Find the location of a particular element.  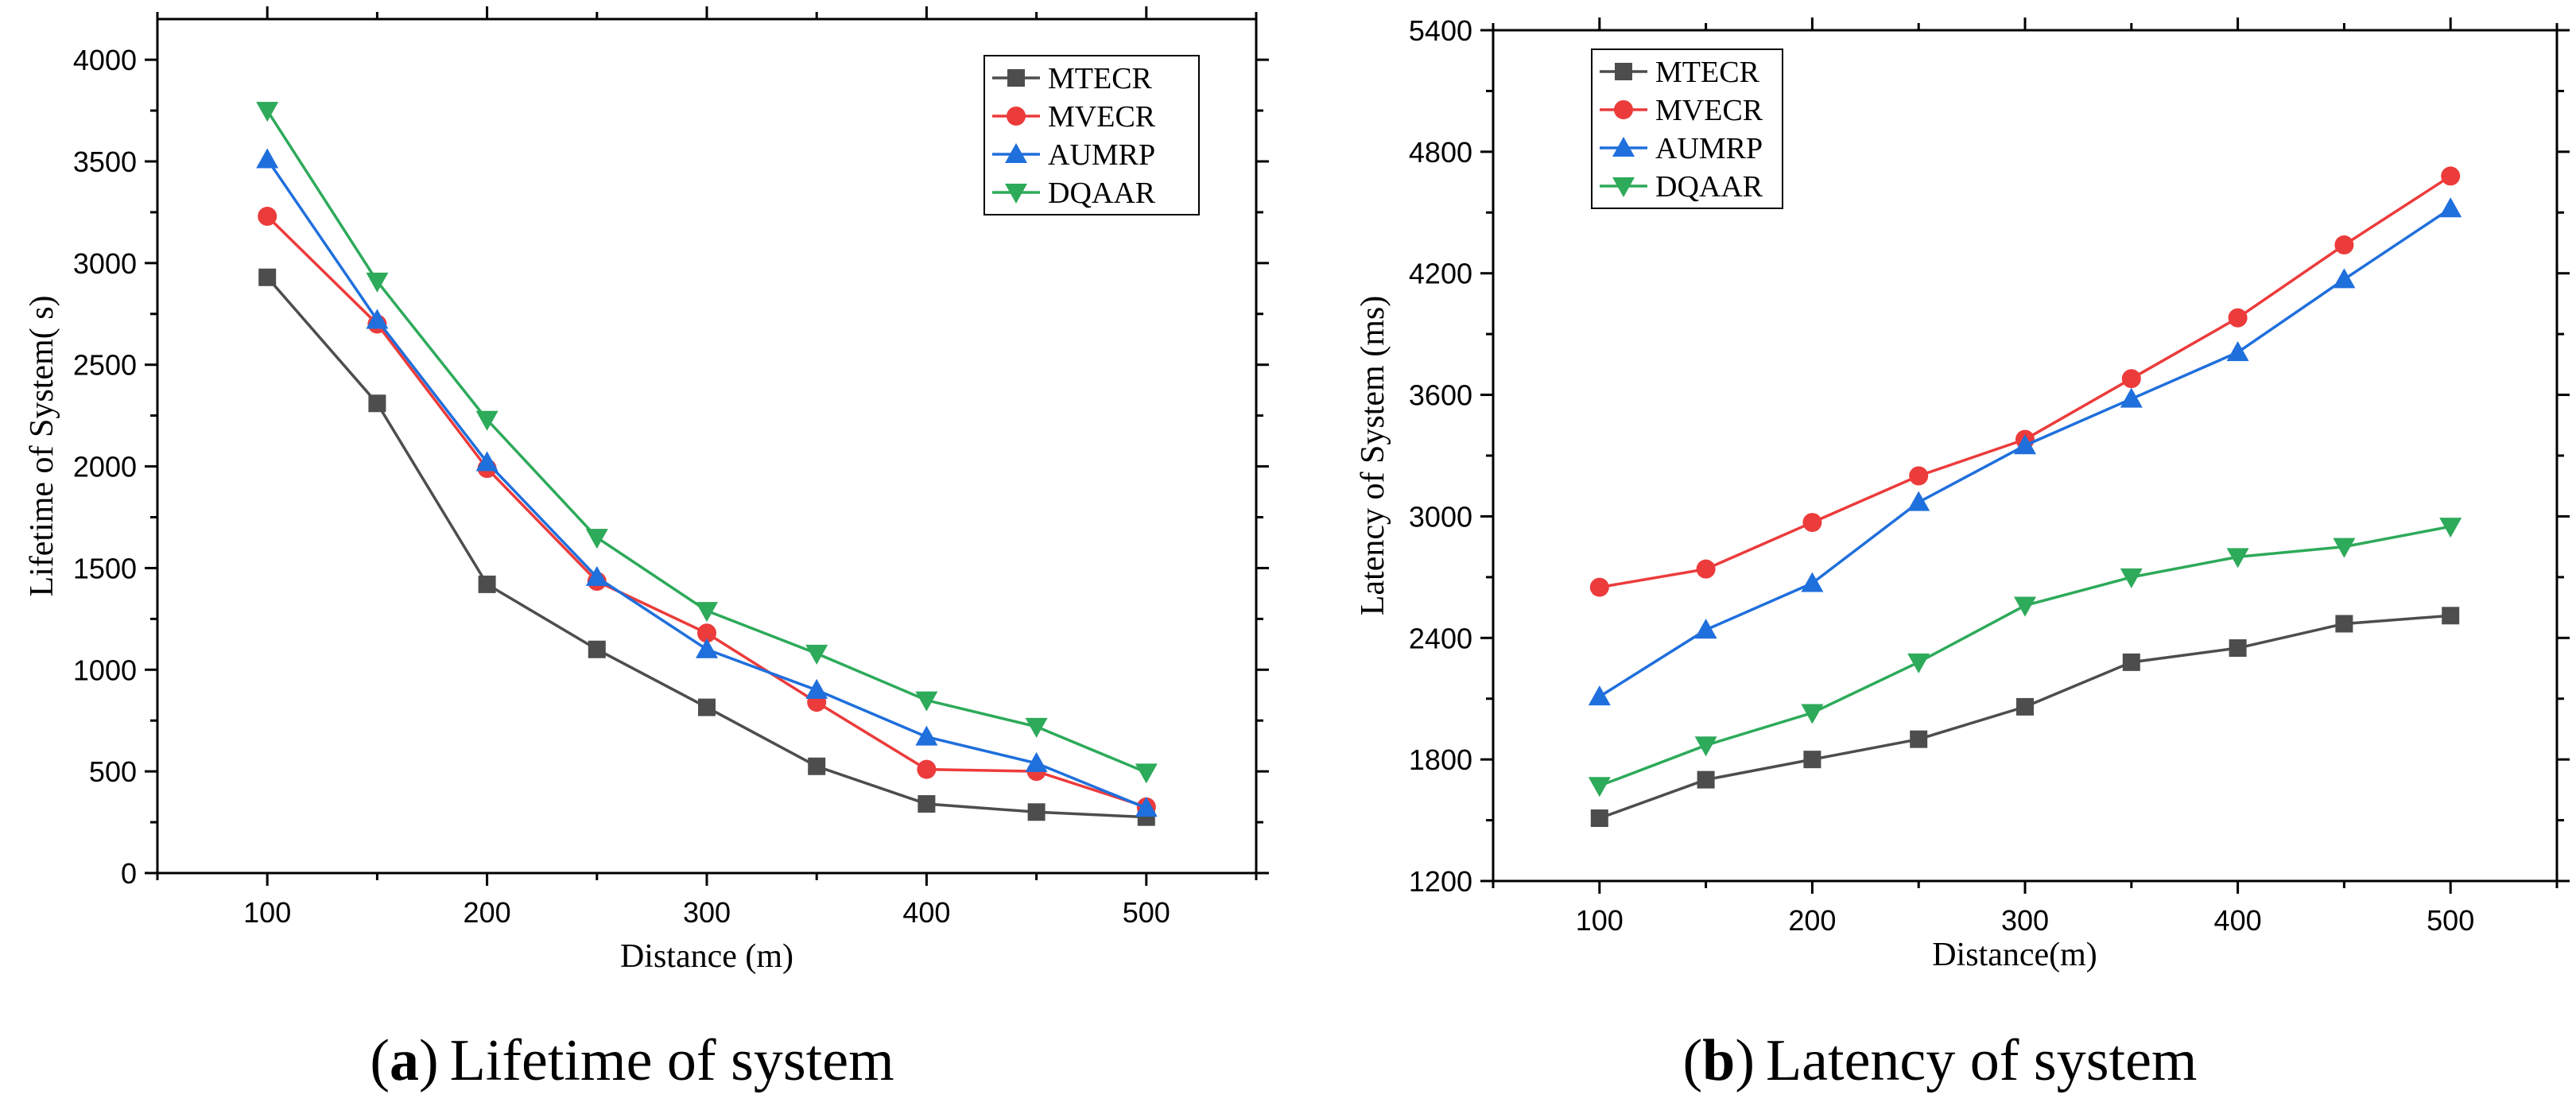

x-tick-label: 300 is located at coordinates (2025, 920).